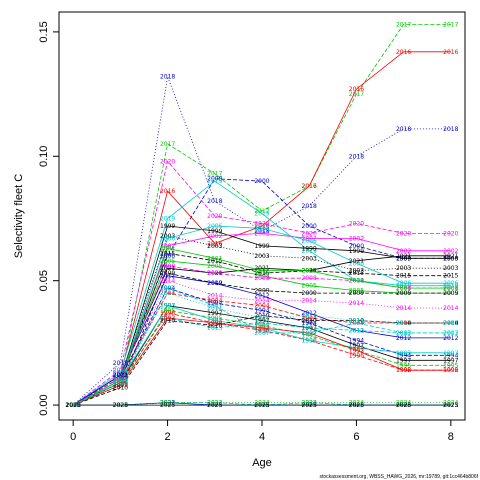 The width and height of the screenshot is (480, 480). I want to click on y-tick-label: 0.10, so click(44, 156).